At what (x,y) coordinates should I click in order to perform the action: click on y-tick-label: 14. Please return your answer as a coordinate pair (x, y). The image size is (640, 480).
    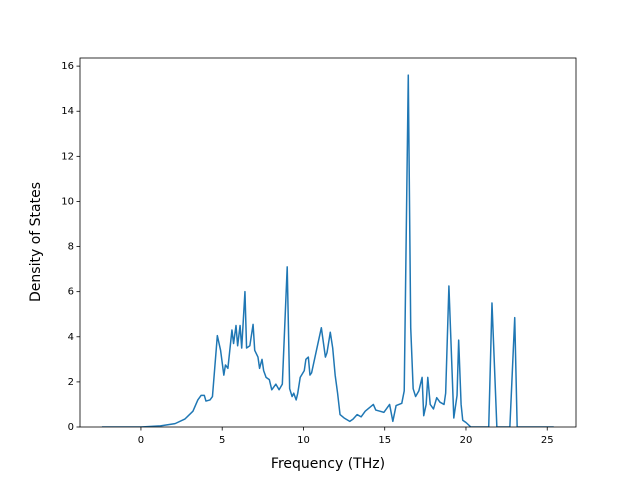
    Looking at the image, I should click on (67, 111).